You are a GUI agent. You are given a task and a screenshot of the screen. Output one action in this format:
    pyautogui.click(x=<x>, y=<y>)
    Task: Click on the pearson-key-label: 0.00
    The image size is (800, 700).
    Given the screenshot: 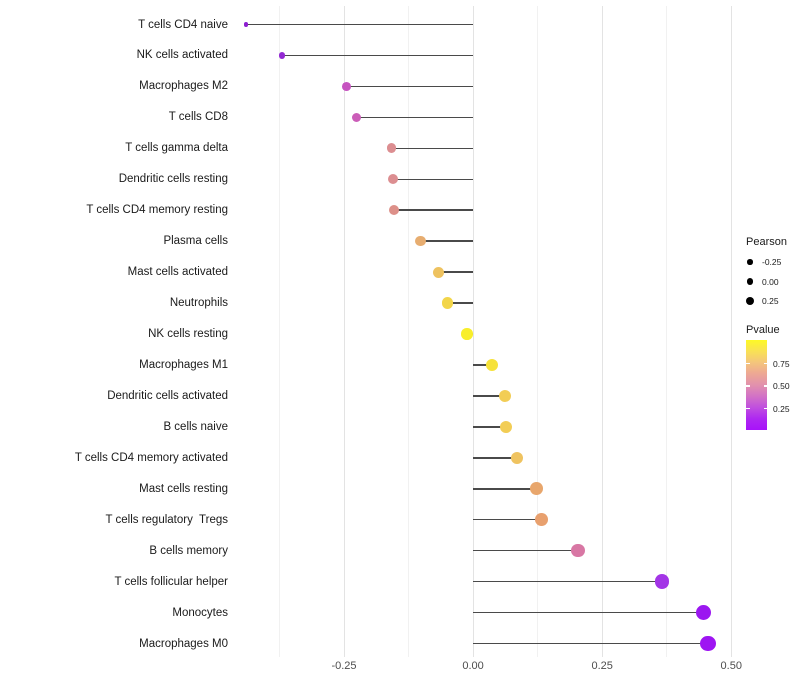 What is the action you would take?
    pyautogui.click(x=770, y=281)
    